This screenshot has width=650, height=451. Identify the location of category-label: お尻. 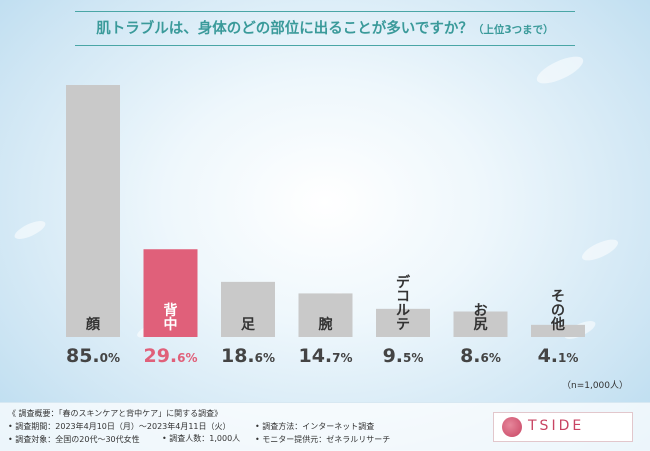
(481, 318).